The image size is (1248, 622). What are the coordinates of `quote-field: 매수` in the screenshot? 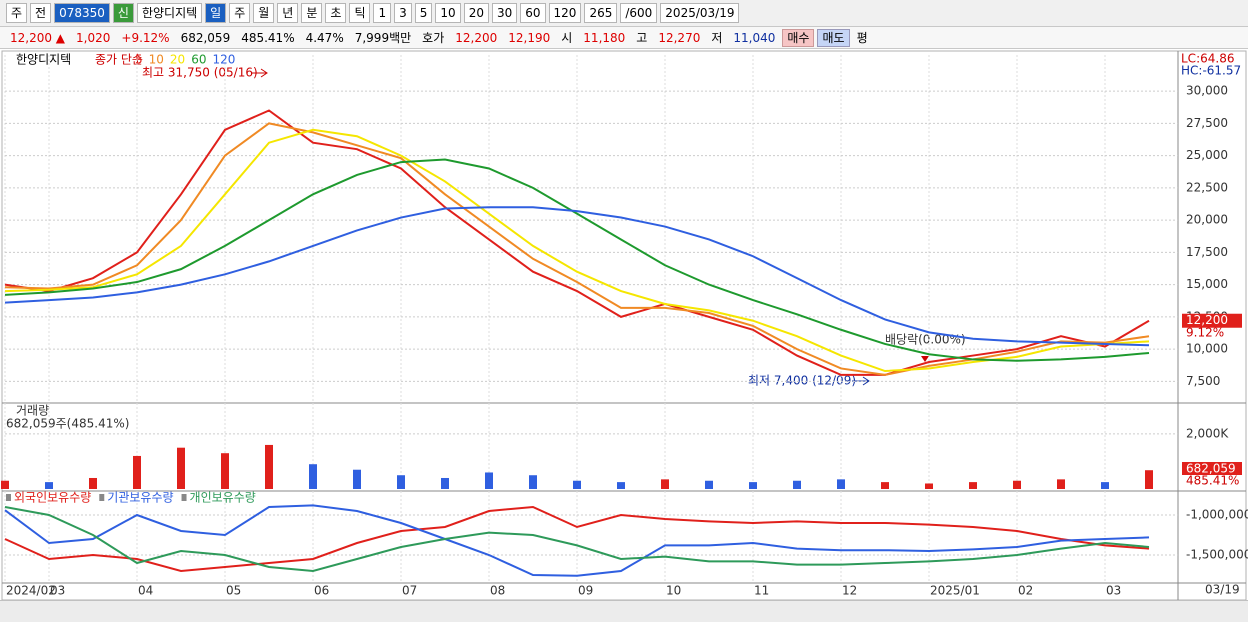 It's located at (798, 37).